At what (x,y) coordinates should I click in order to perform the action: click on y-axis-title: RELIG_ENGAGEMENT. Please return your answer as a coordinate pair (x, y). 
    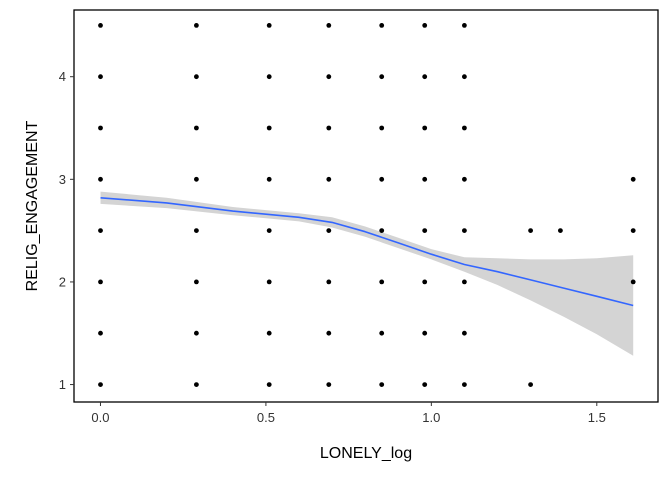
    Looking at the image, I should click on (32, 205).